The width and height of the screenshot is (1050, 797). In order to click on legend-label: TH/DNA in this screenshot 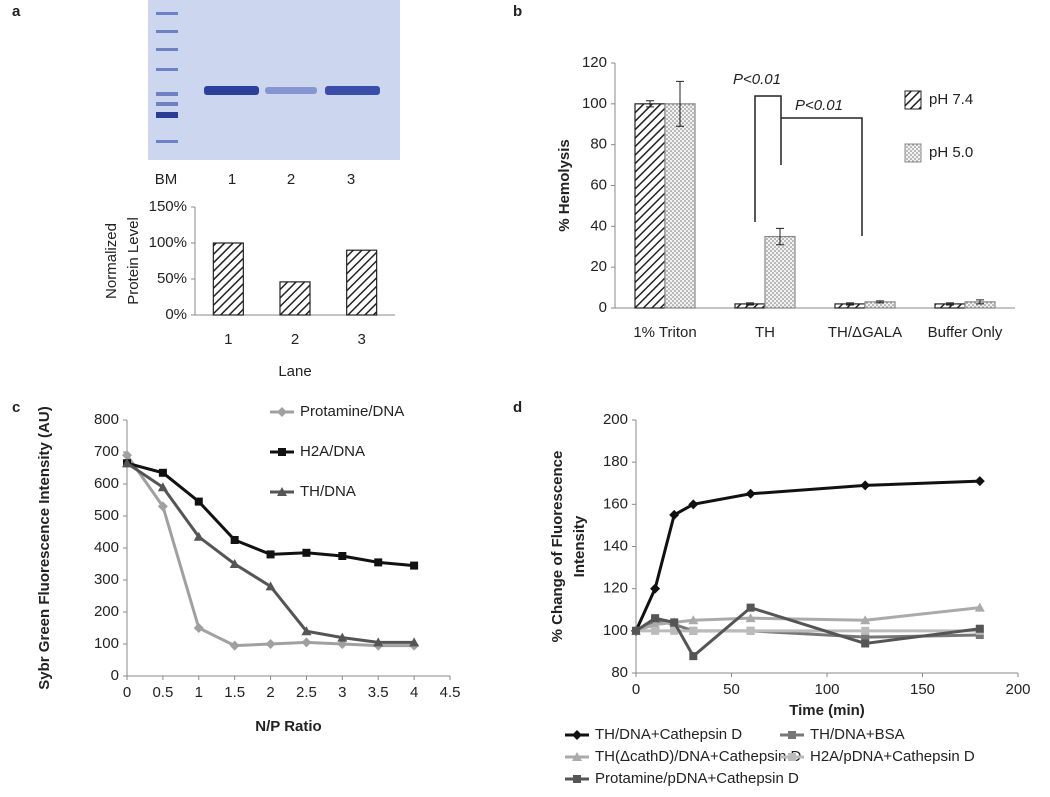, I will do `click(328, 491)`.